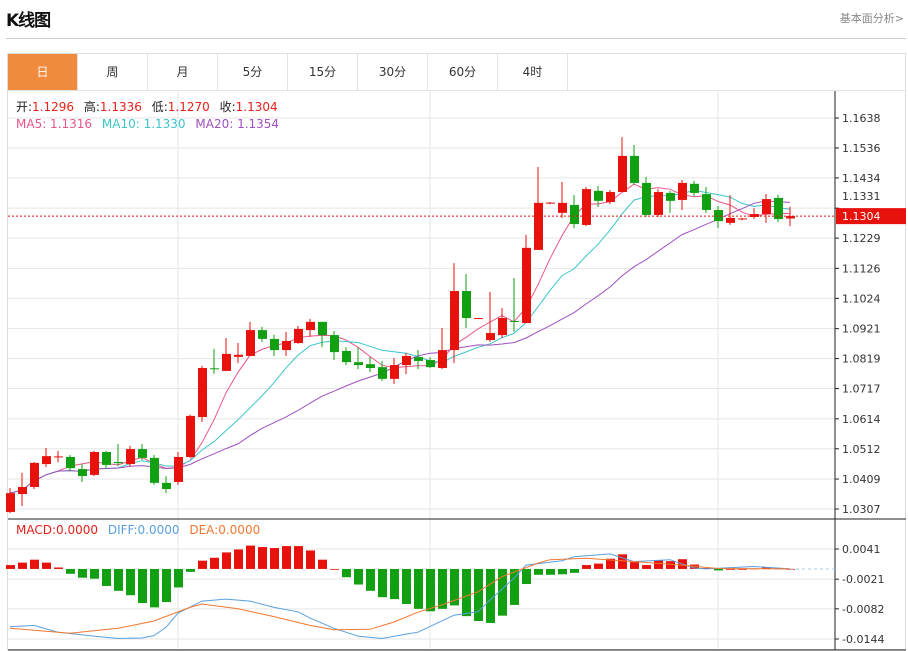 This screenshot has height=651, width=908. Describe the element at coordinates (183, 72) in the screenshot. I see `tab-month: 月` at that location.